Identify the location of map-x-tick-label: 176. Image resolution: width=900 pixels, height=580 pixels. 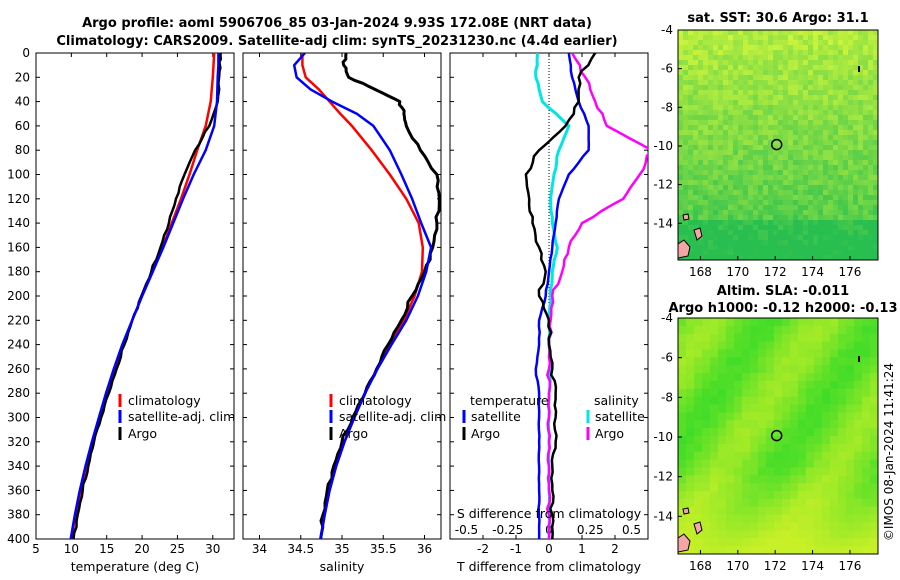
(850, 566).